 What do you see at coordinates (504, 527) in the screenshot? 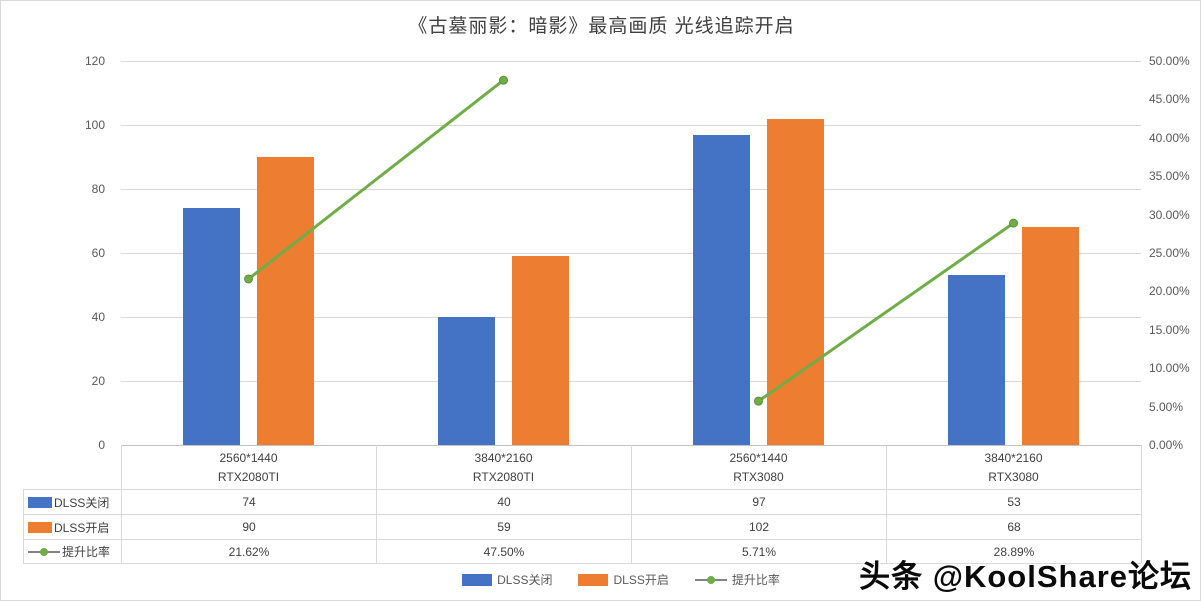
I see `table-cell-DLSS开启-1: 59` at bounding box center [504, 527].